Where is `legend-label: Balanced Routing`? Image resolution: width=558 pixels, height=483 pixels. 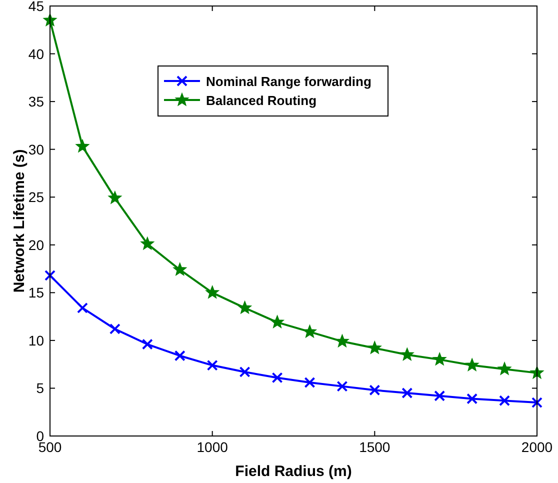
legend-label: Balanced Routing is located at coordinates (261, 100).